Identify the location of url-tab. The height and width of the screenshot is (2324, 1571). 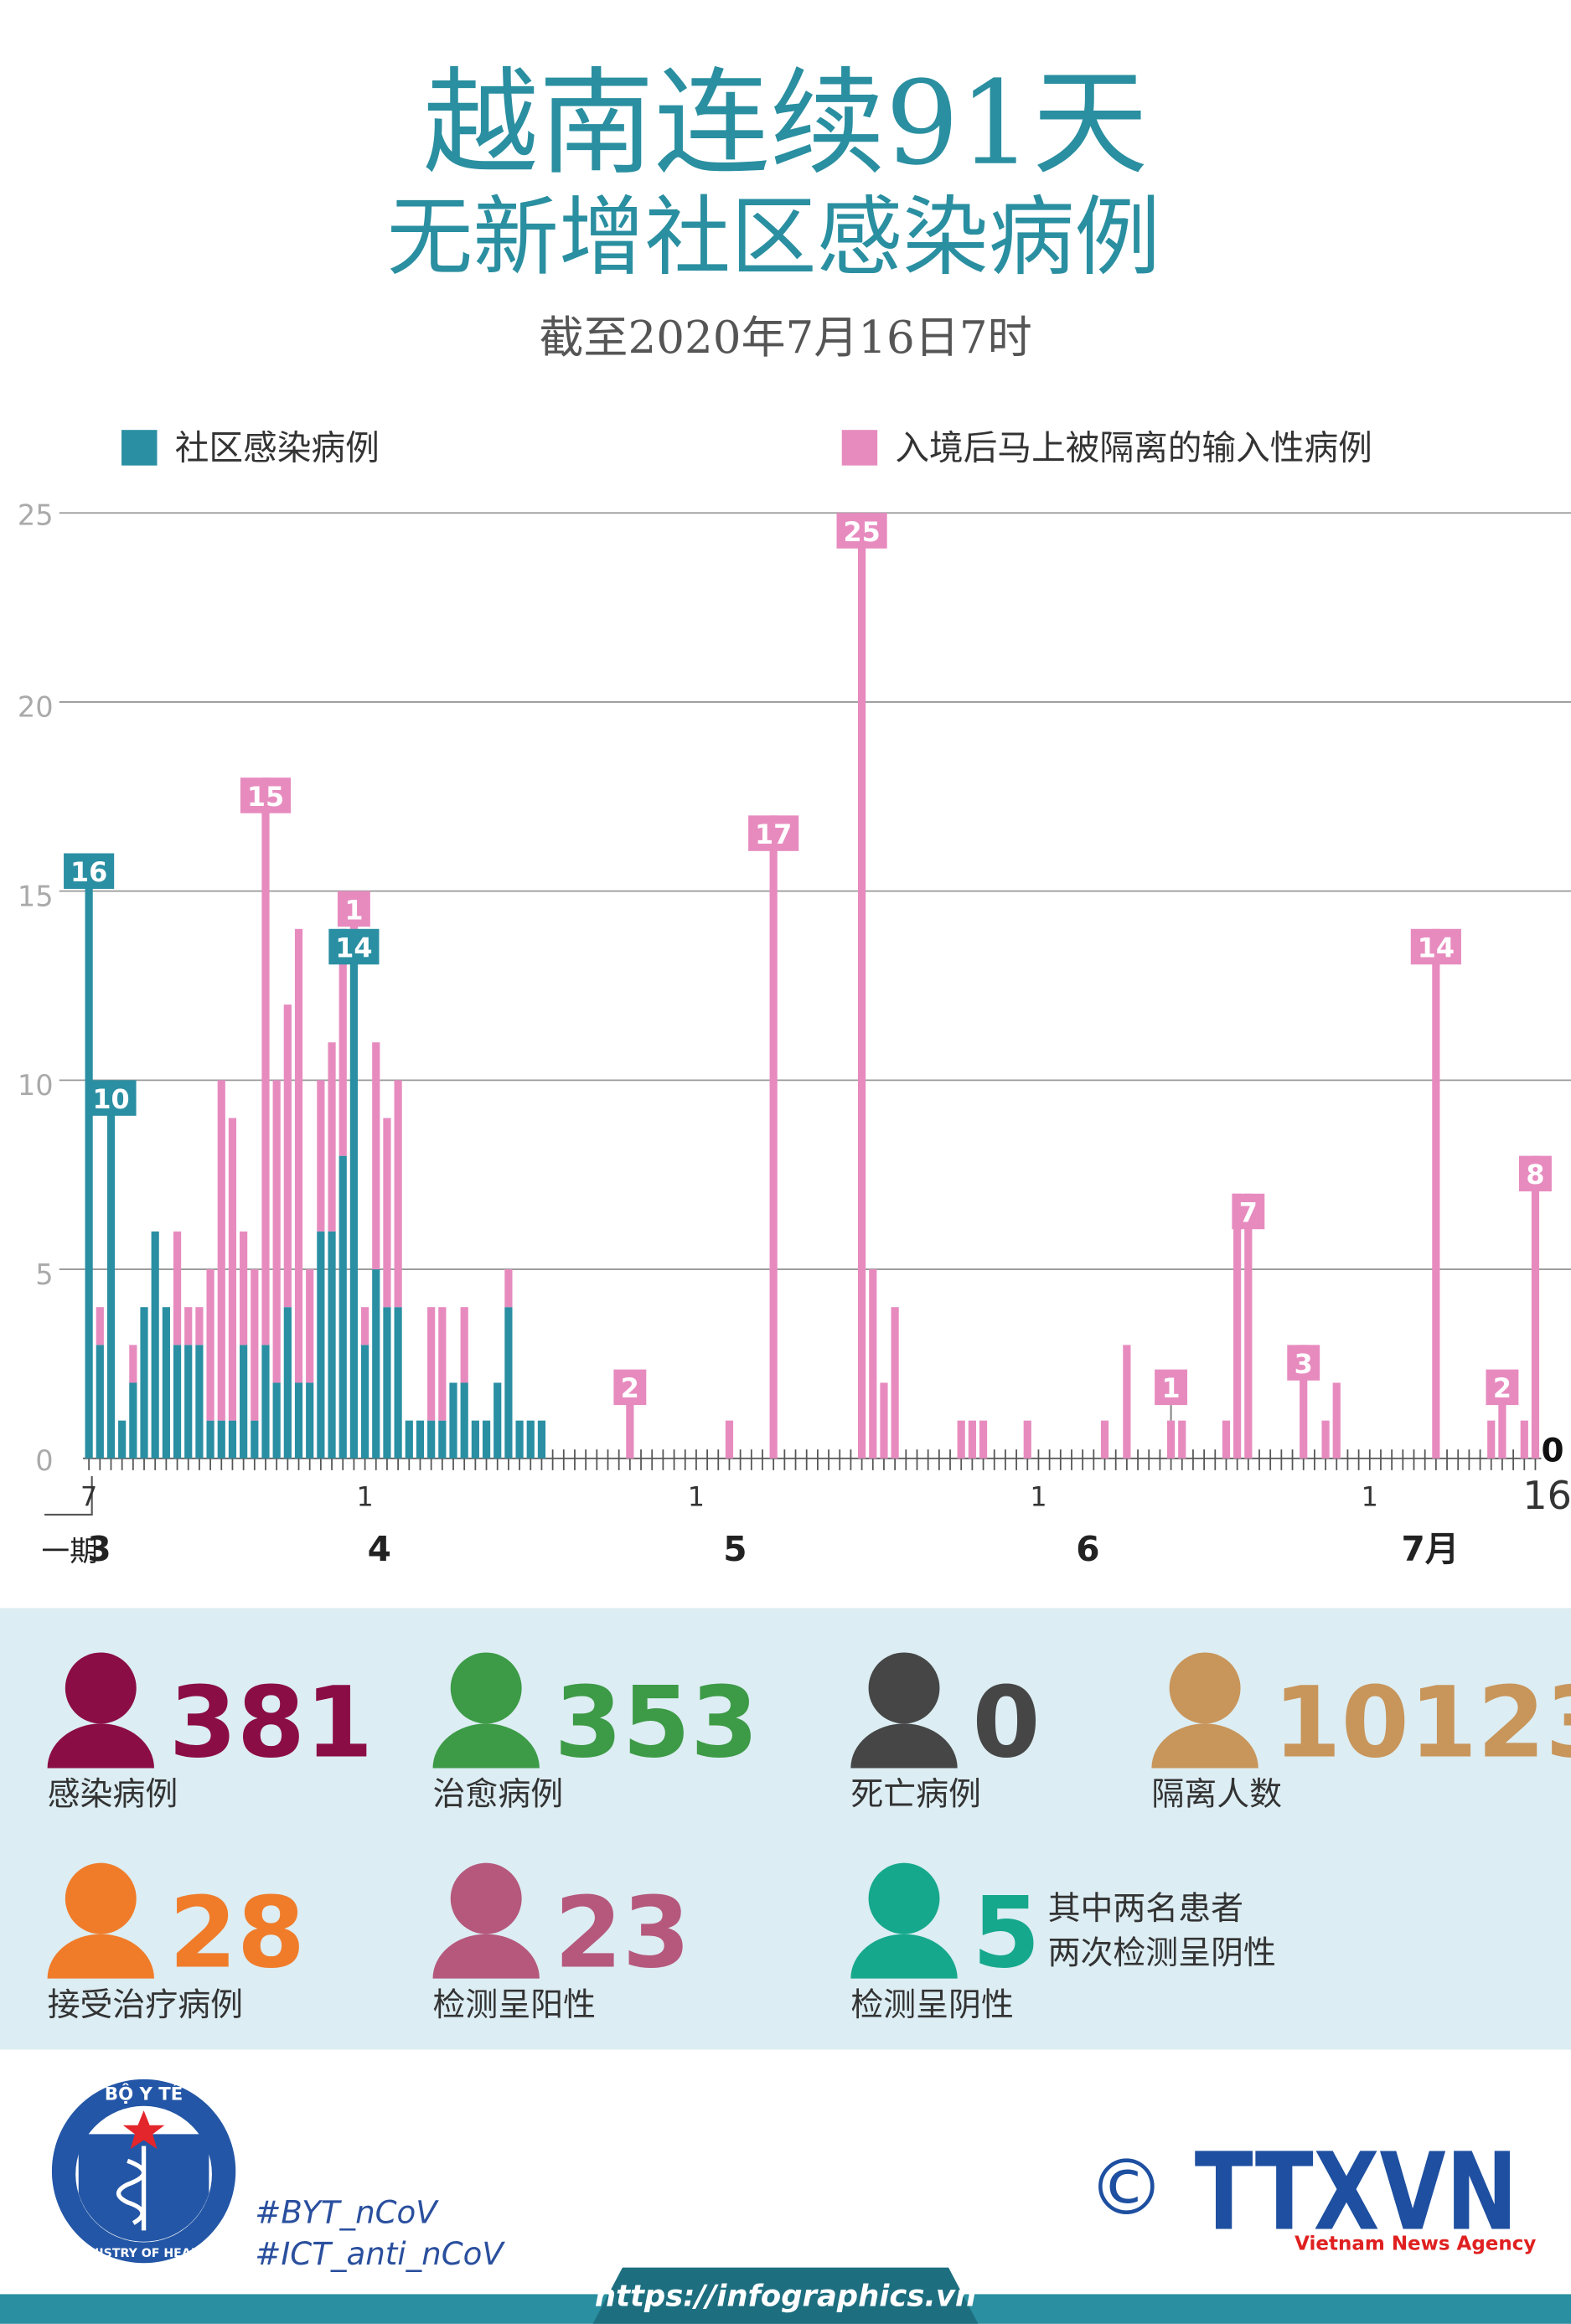
(785, 2295).